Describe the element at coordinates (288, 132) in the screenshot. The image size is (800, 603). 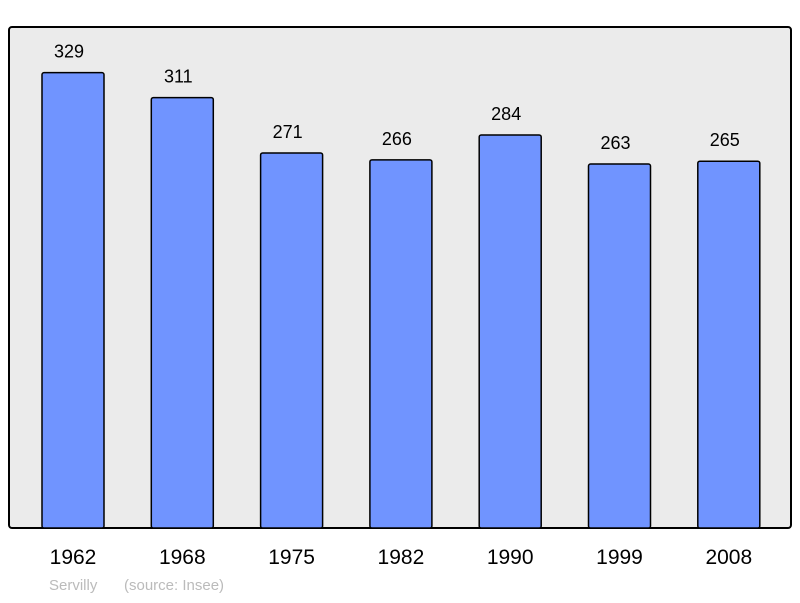
I see `data-label-1975: 271` at that location.